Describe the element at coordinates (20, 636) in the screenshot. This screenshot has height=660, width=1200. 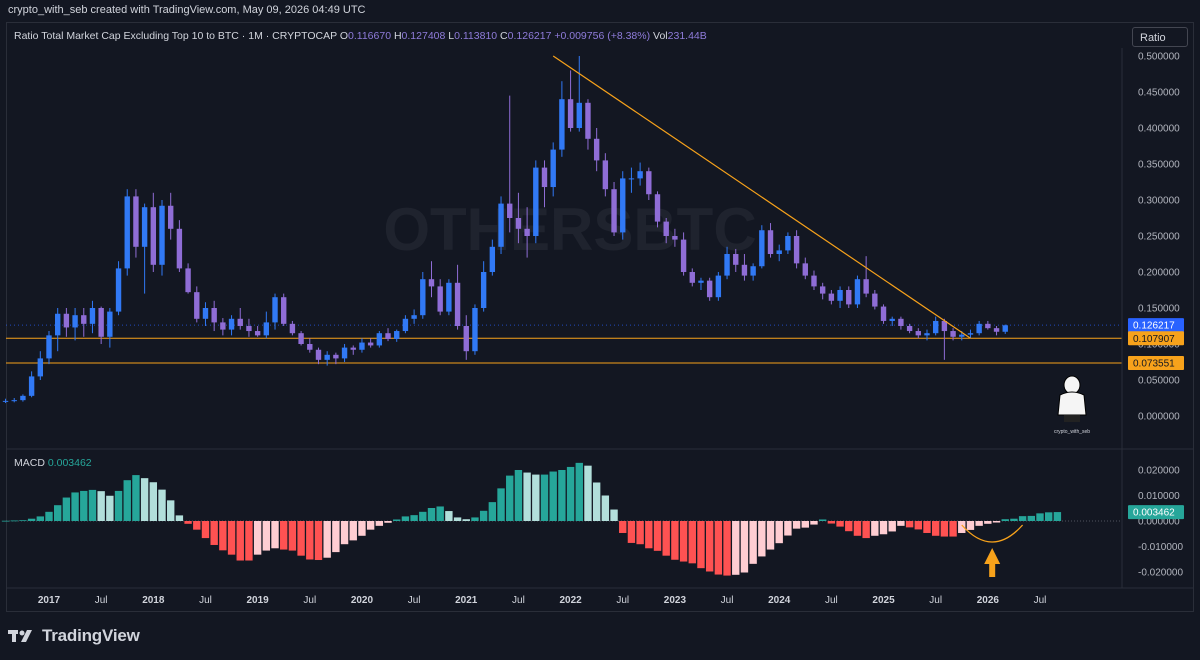
I see `tradingview-logo-icon` at that location.